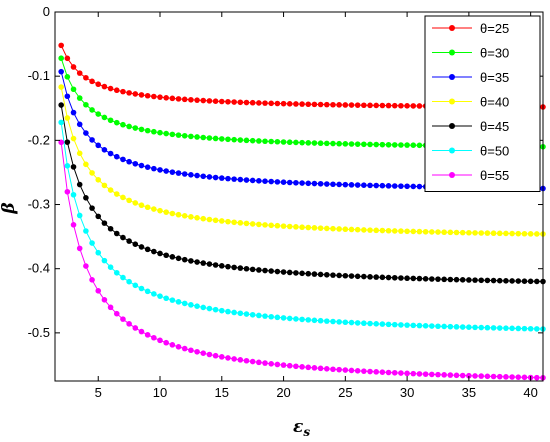 The height and width of the screenshot is (442, 550). I want to click on legend-item-4: θ=45, so click(470, 126).